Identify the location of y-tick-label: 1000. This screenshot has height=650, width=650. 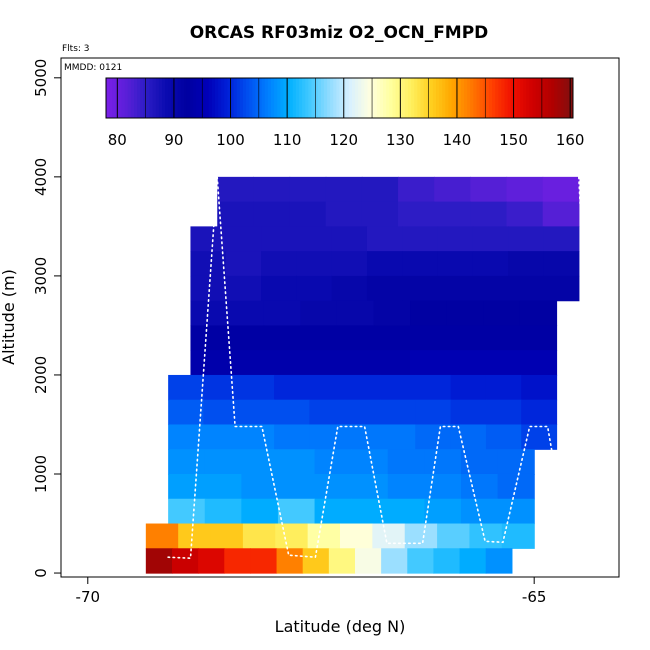
(41, 474).